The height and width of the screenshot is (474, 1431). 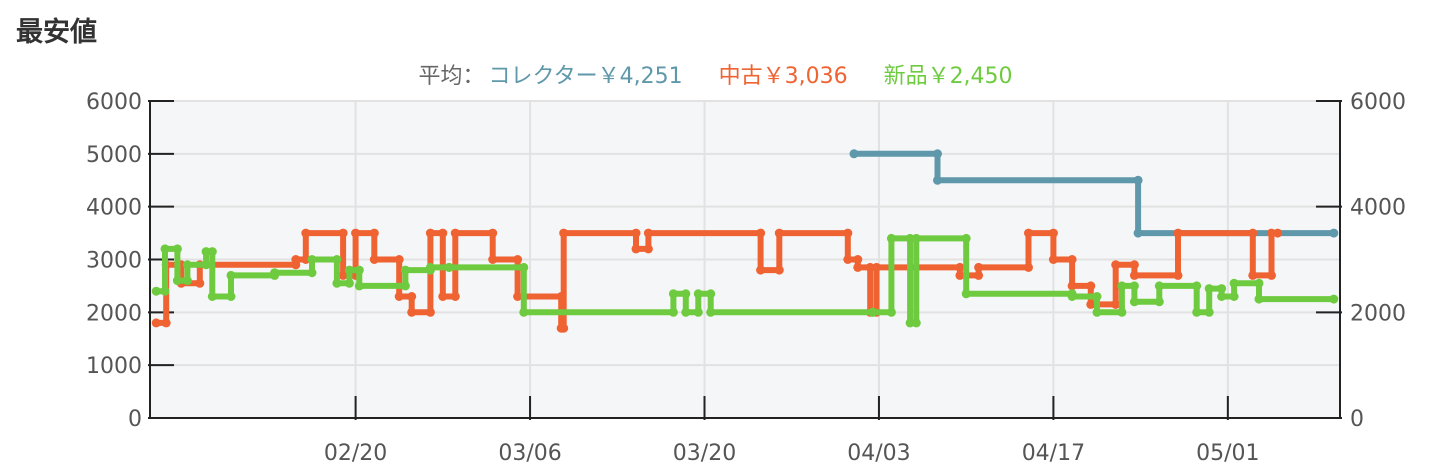 I want to click on x-tick-label: 05/01, so click(x=1227, y=453).